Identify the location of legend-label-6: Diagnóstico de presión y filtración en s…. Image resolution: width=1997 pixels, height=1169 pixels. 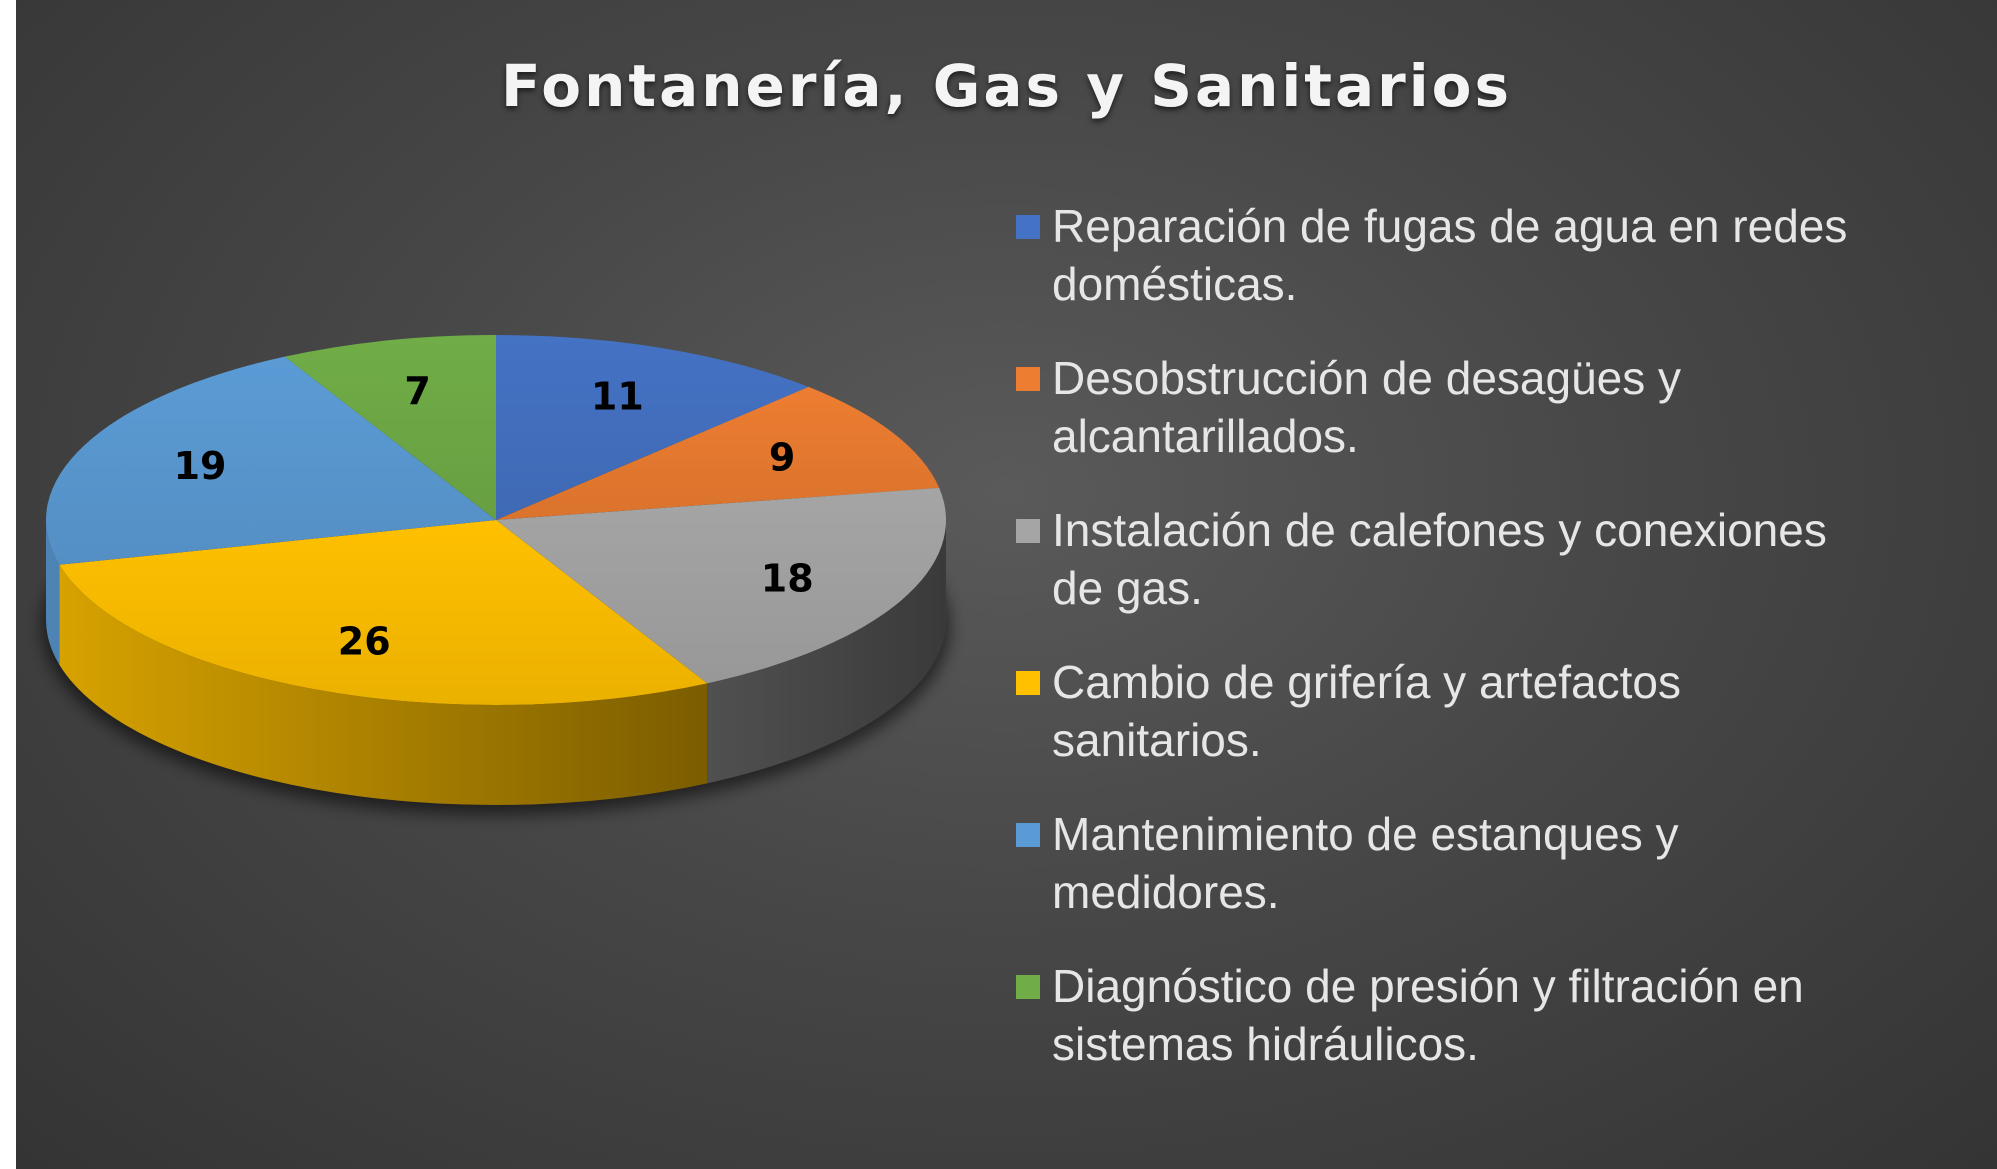
(1428, 1015).